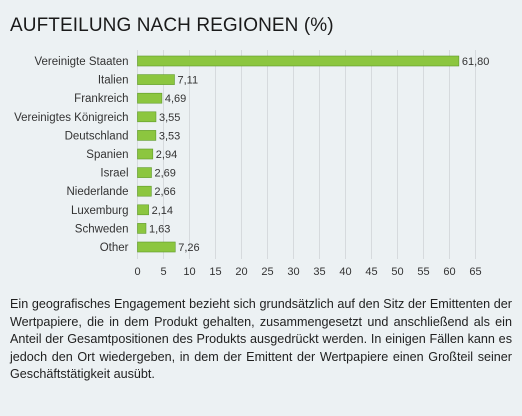 This screenshot has width=522, height=416. Describe the element at coordinates (293, 272) in the screenshot. I see `x-tick-label: 30` at that location.